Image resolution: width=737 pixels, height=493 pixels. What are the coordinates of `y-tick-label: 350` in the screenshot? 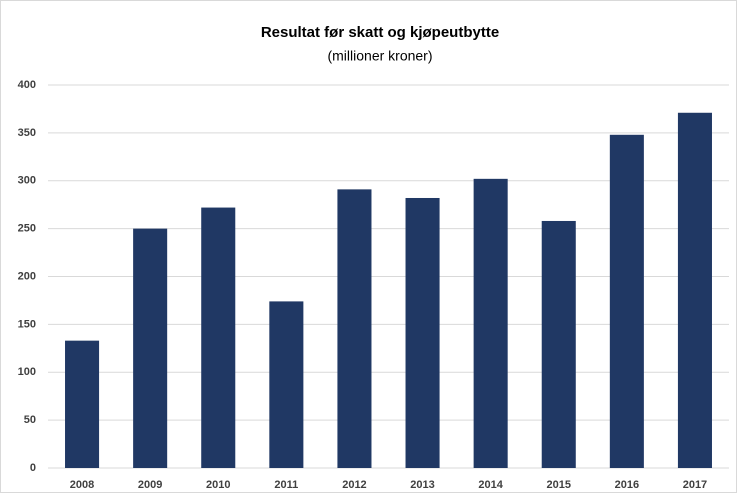 It's located at (27, 133).